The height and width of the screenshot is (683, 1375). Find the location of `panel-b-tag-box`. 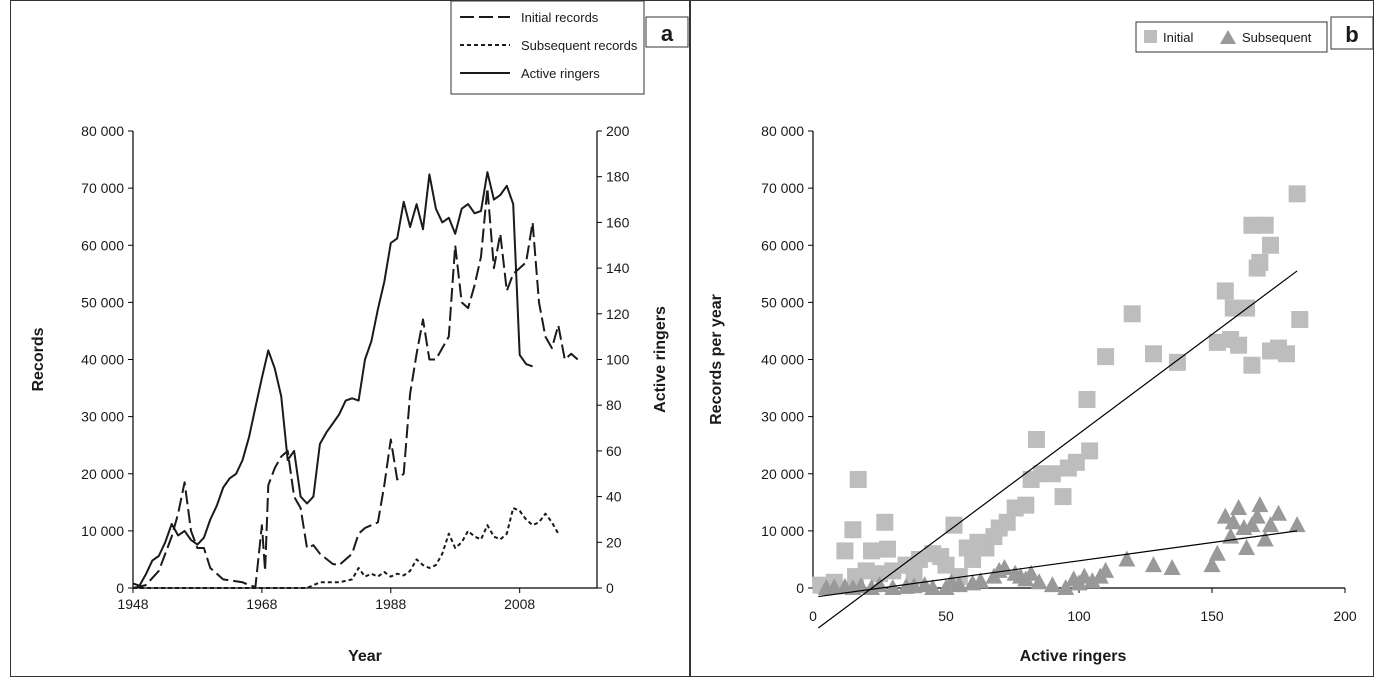

panel-b-tag-box is located at coordinates (1352, 33).